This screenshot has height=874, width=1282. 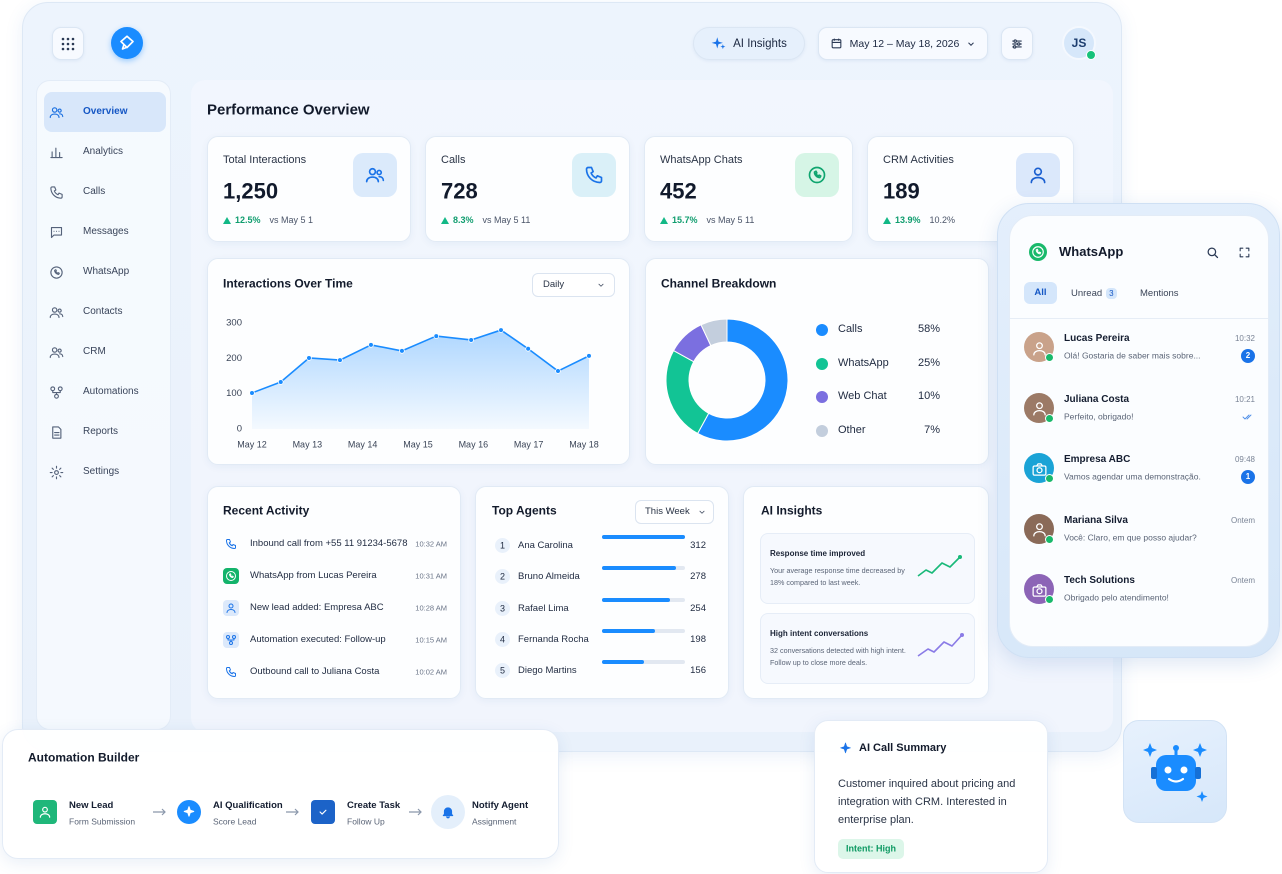 I want to click on logo, so click(x=127, y=43).